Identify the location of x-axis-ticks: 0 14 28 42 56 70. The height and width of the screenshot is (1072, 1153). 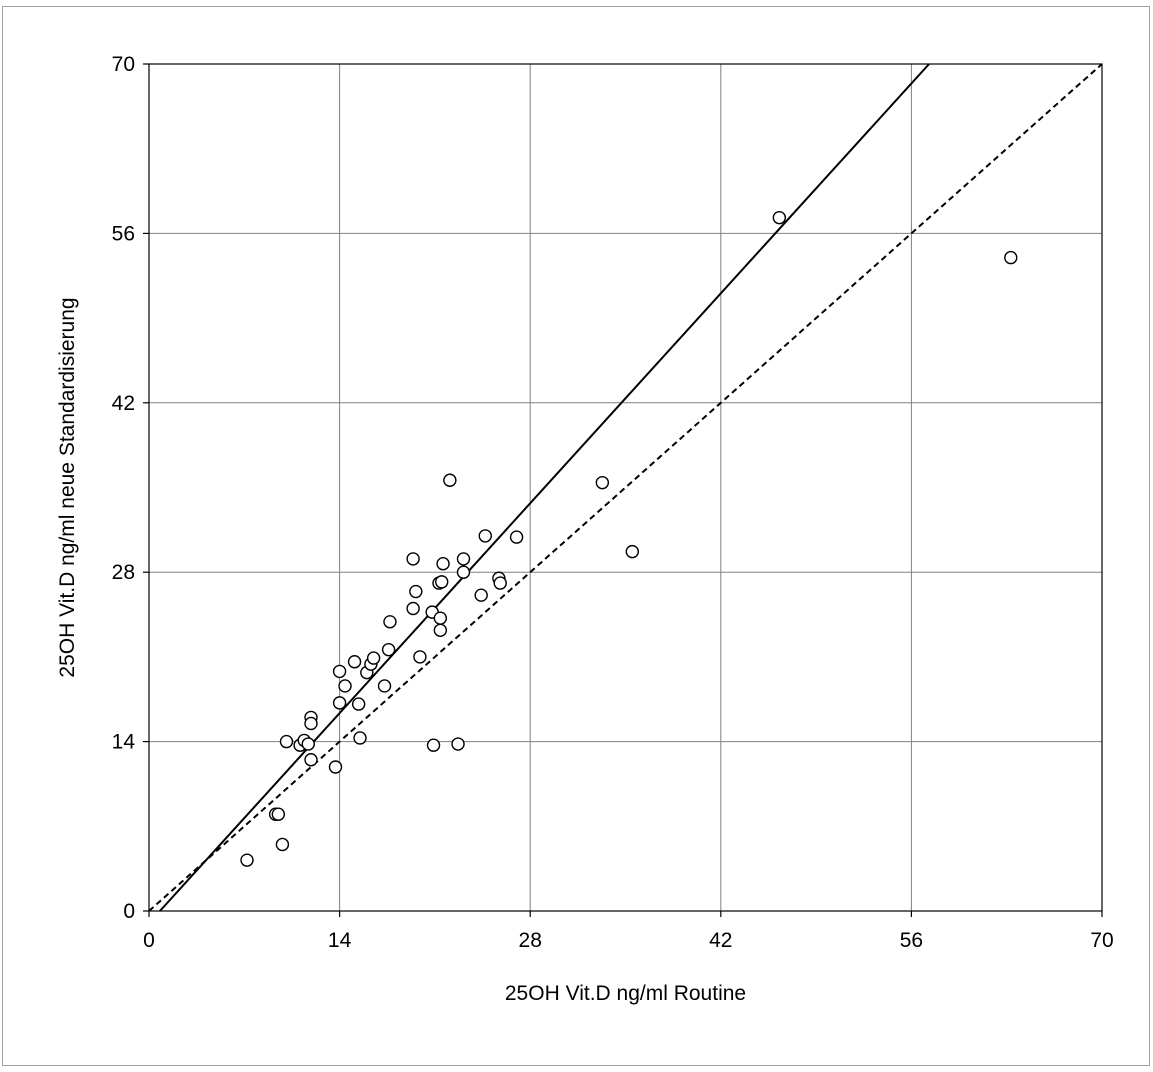
(628, 931).